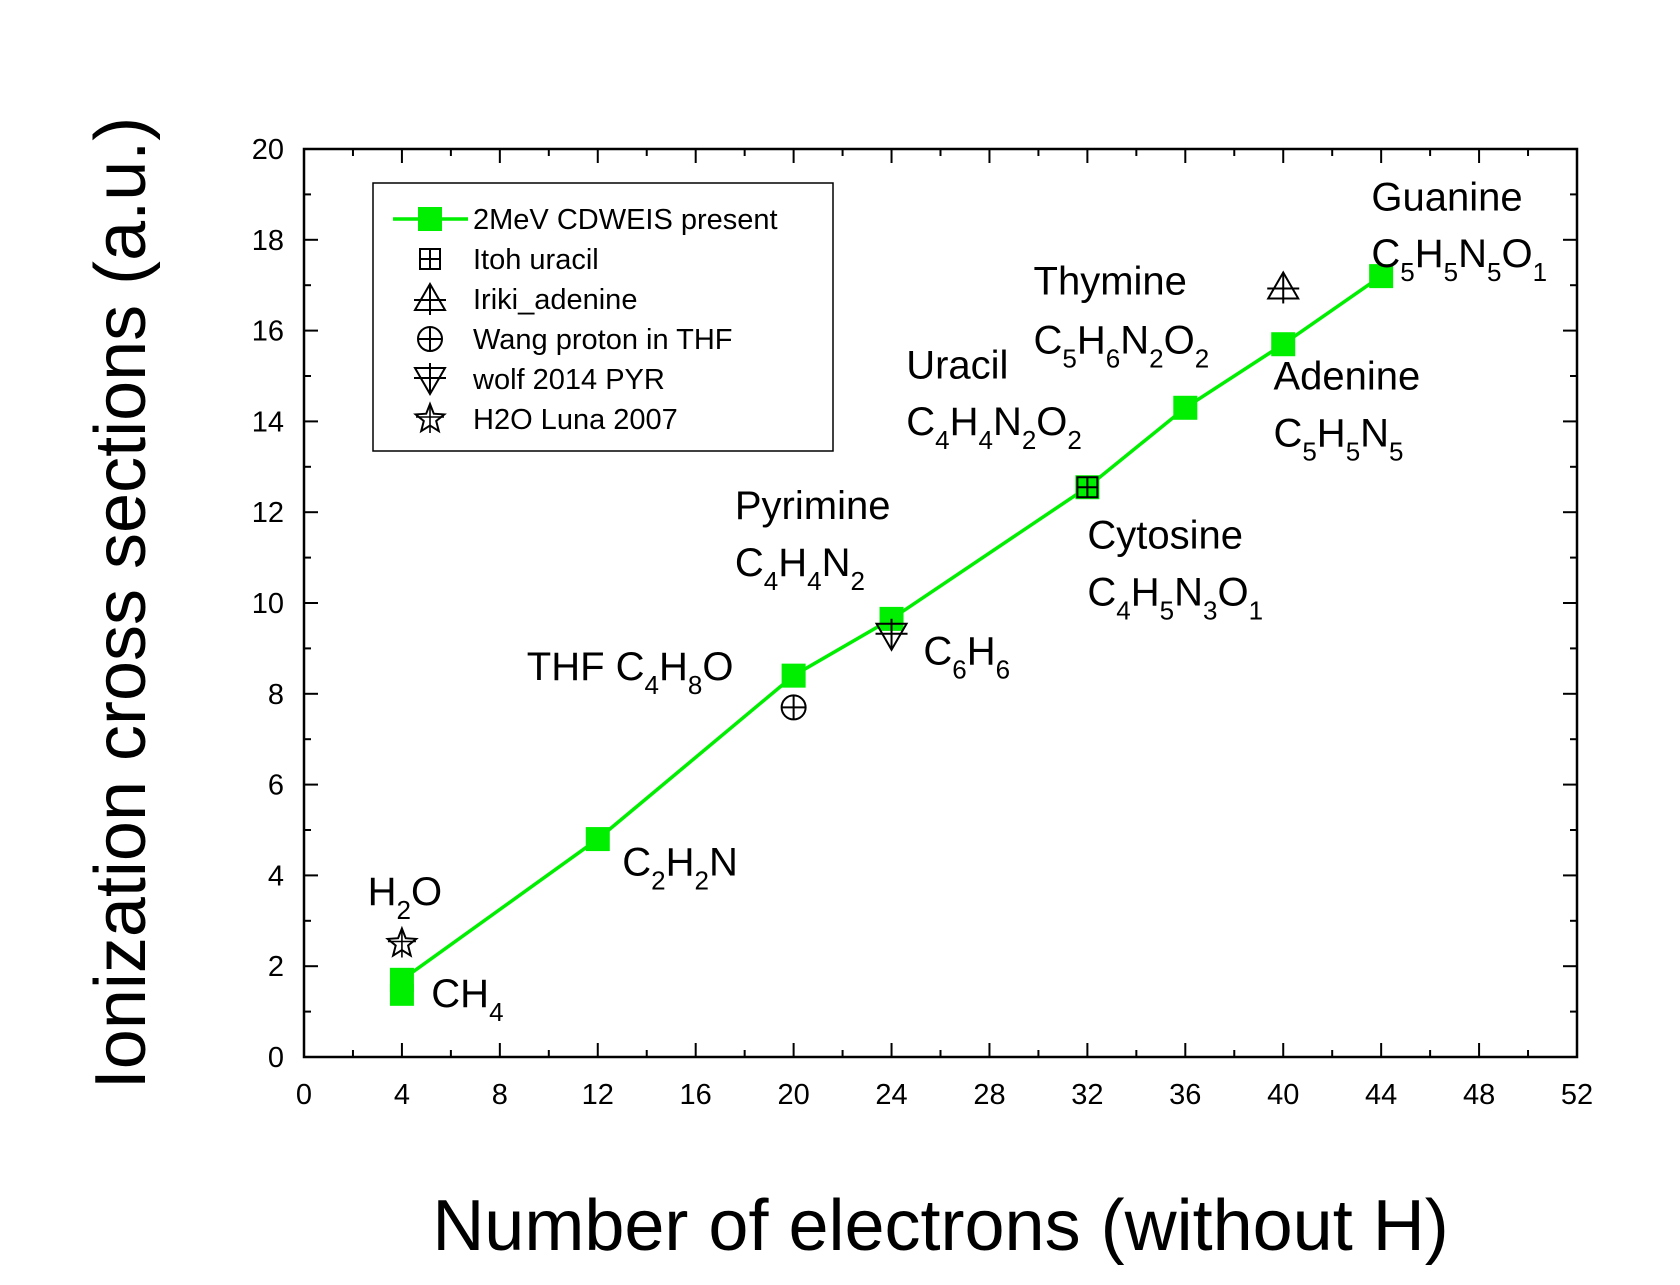  What do you see at coordinates (276, 786) in the screenshot?
I see `y-tick-label: 6` at bounding box center [276, 786].